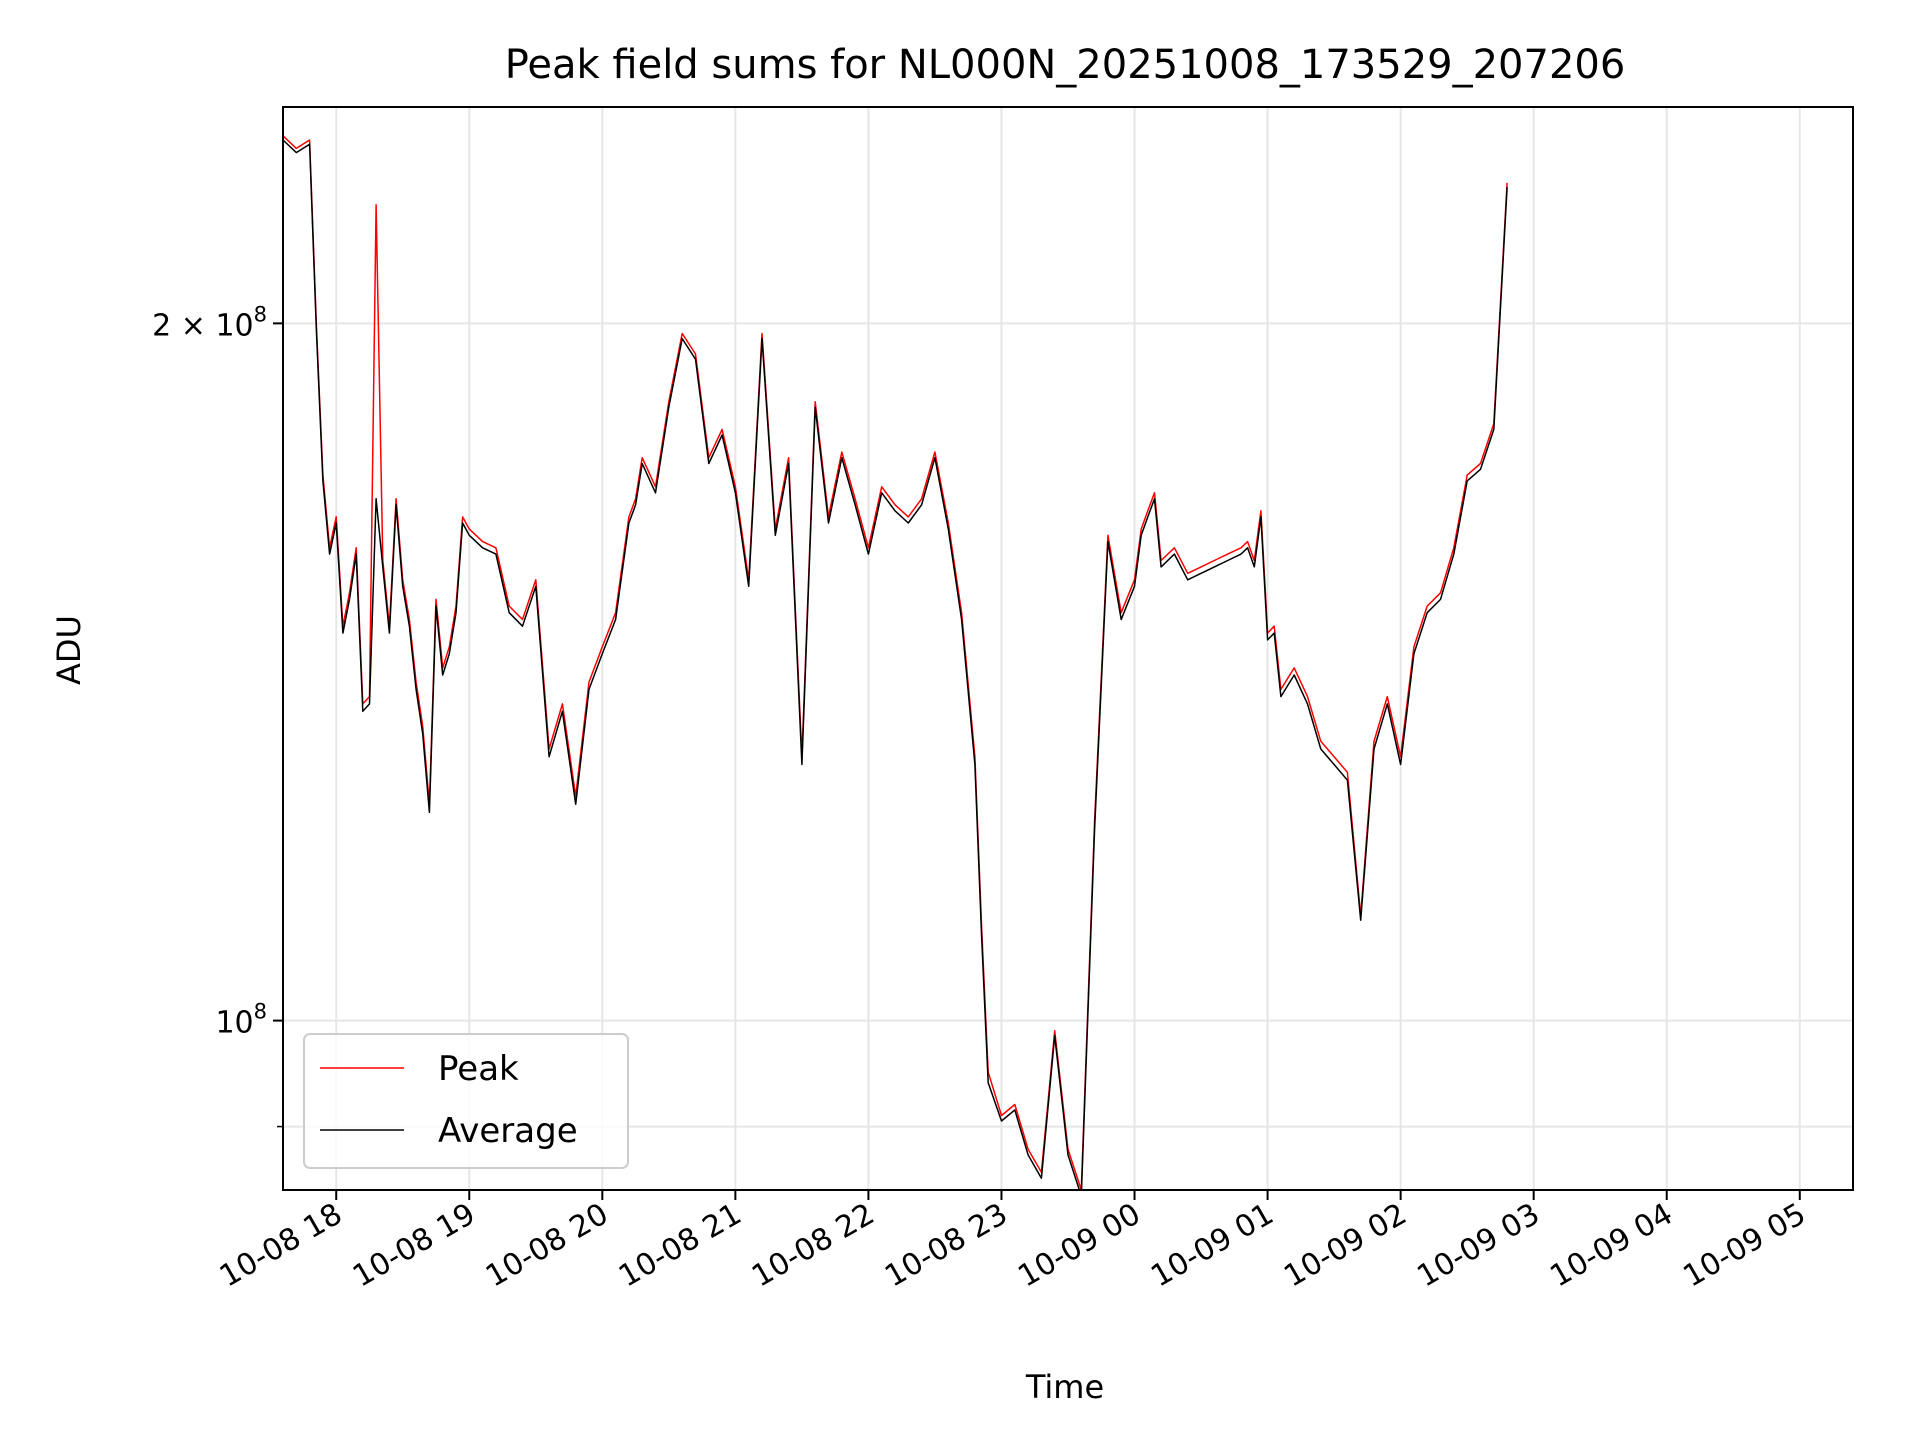  I want to click on y-tick-prefix: 2 ×, so click(183, 325).